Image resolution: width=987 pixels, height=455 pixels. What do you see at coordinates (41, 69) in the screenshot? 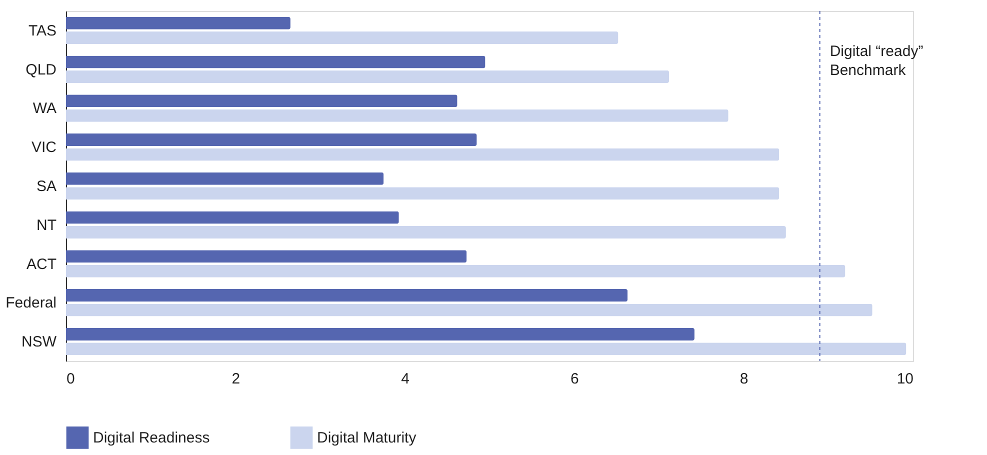
I see `y-tick-label: QLD` at bounding box center [41, 69].